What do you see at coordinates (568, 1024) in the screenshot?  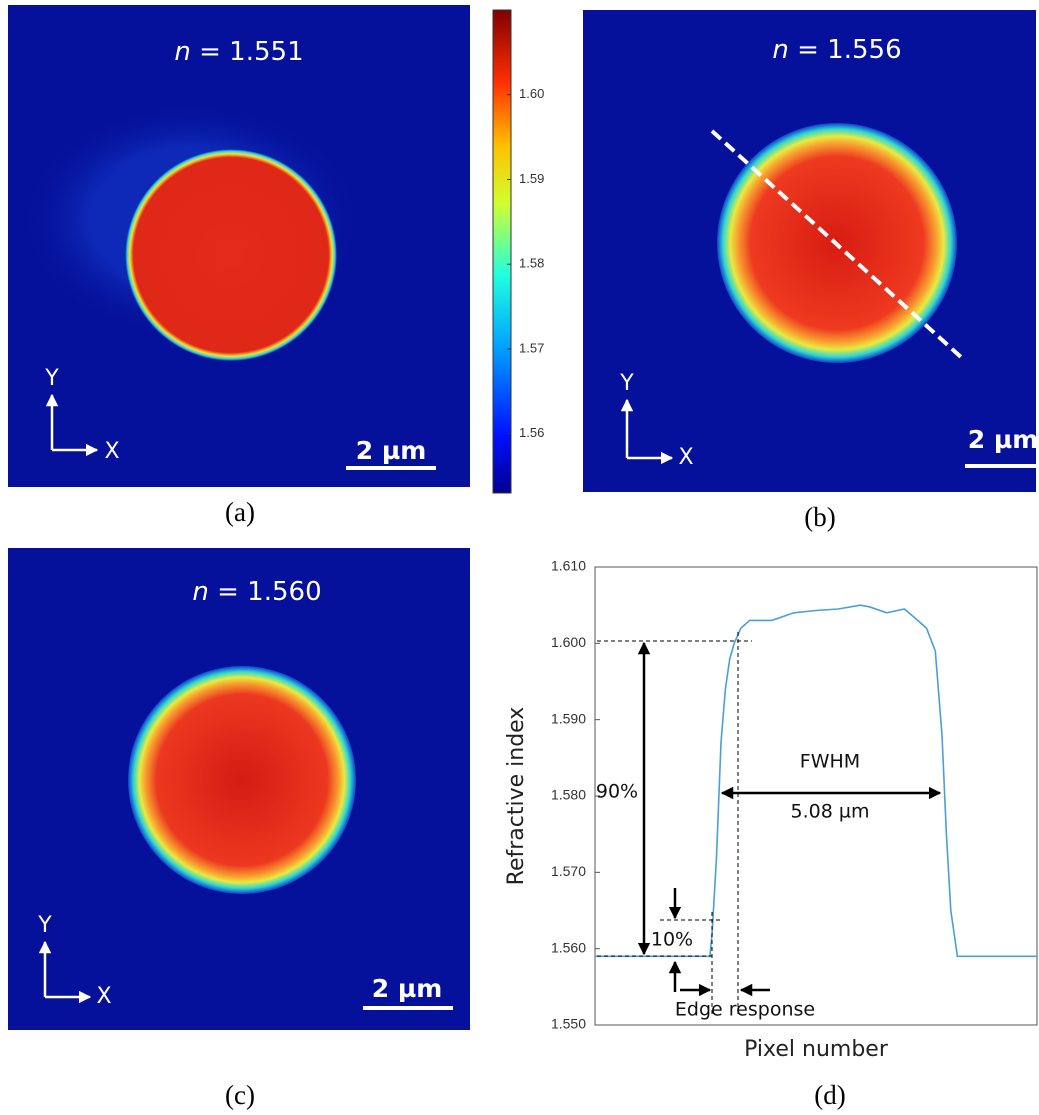 I see `y-tick-label: 1.550` at bounding box center [568, 1024].